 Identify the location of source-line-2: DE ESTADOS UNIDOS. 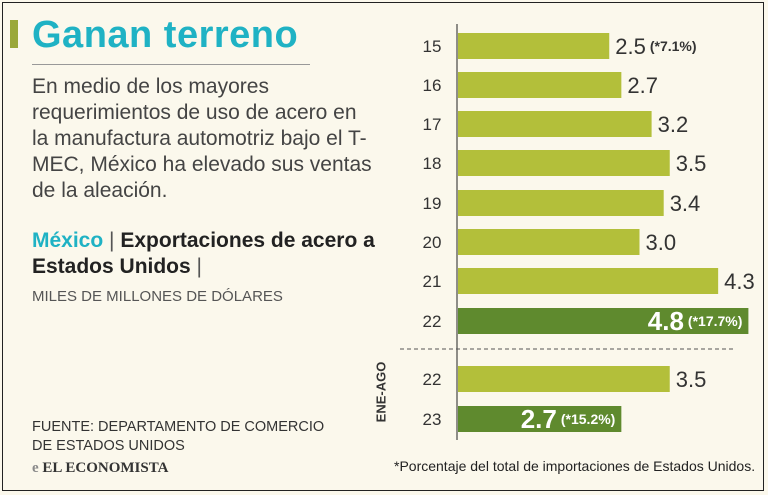
(108, 446).